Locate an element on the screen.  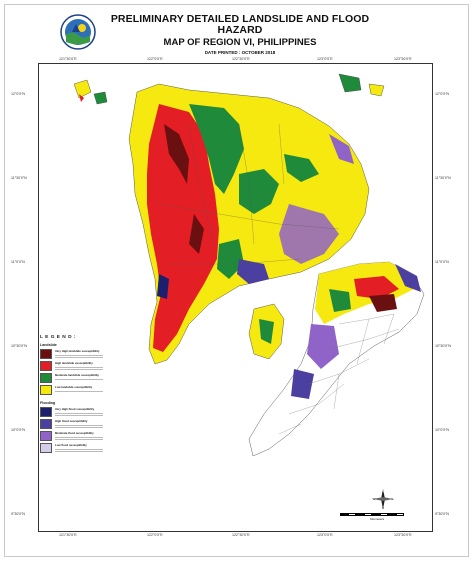
legend-item: High flood susceptibility is located at coordinates (87, 424).